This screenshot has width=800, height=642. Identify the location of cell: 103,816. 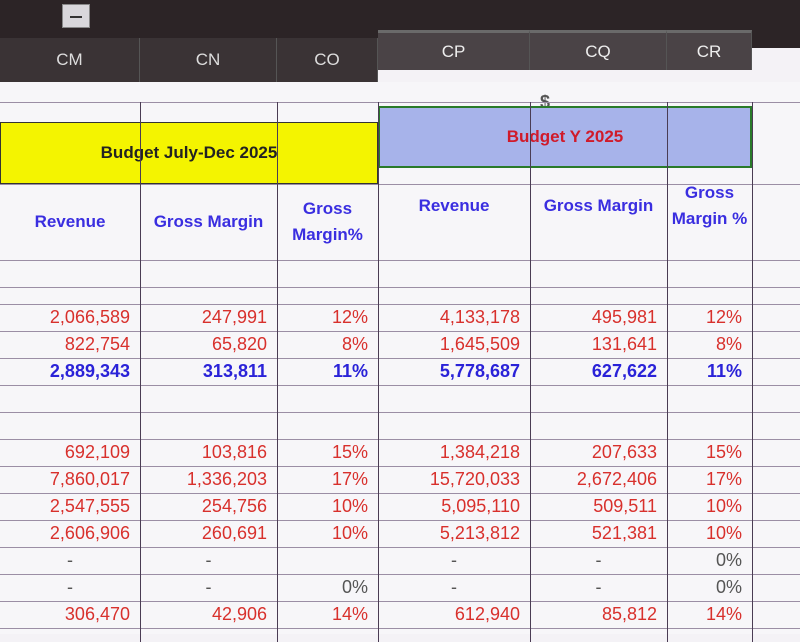
(234, 452).